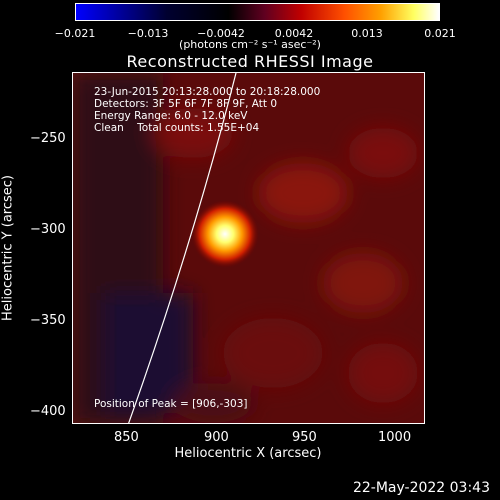 Image resolution: width=500 pixels, height=500 pixels. Describe the element at coordinates (421, 488) in the screenshot. I see `generation-timestamp: 22-May-2022 03:43` at that location.